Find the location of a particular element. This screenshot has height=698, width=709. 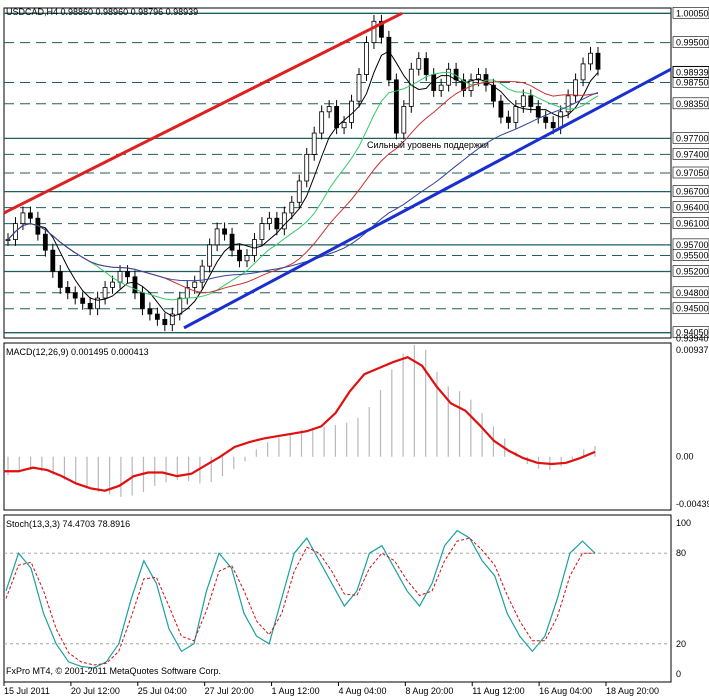

price-tick-label: 0.98750 is located at coordinates (692, 83).